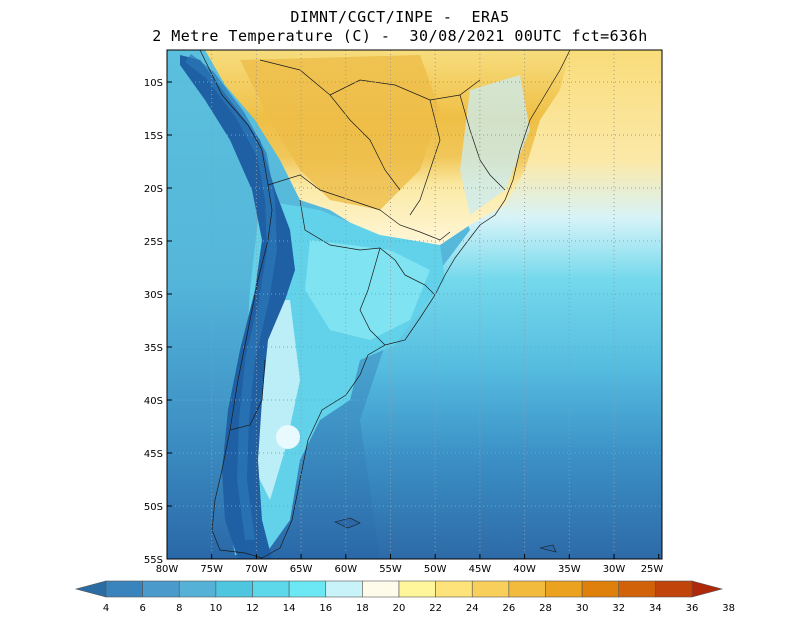 This screenshot has width=800, height=618. Describe the element at coordinates (509, 608) in the screenshot. I see `colorbar-label: 26` at that location.